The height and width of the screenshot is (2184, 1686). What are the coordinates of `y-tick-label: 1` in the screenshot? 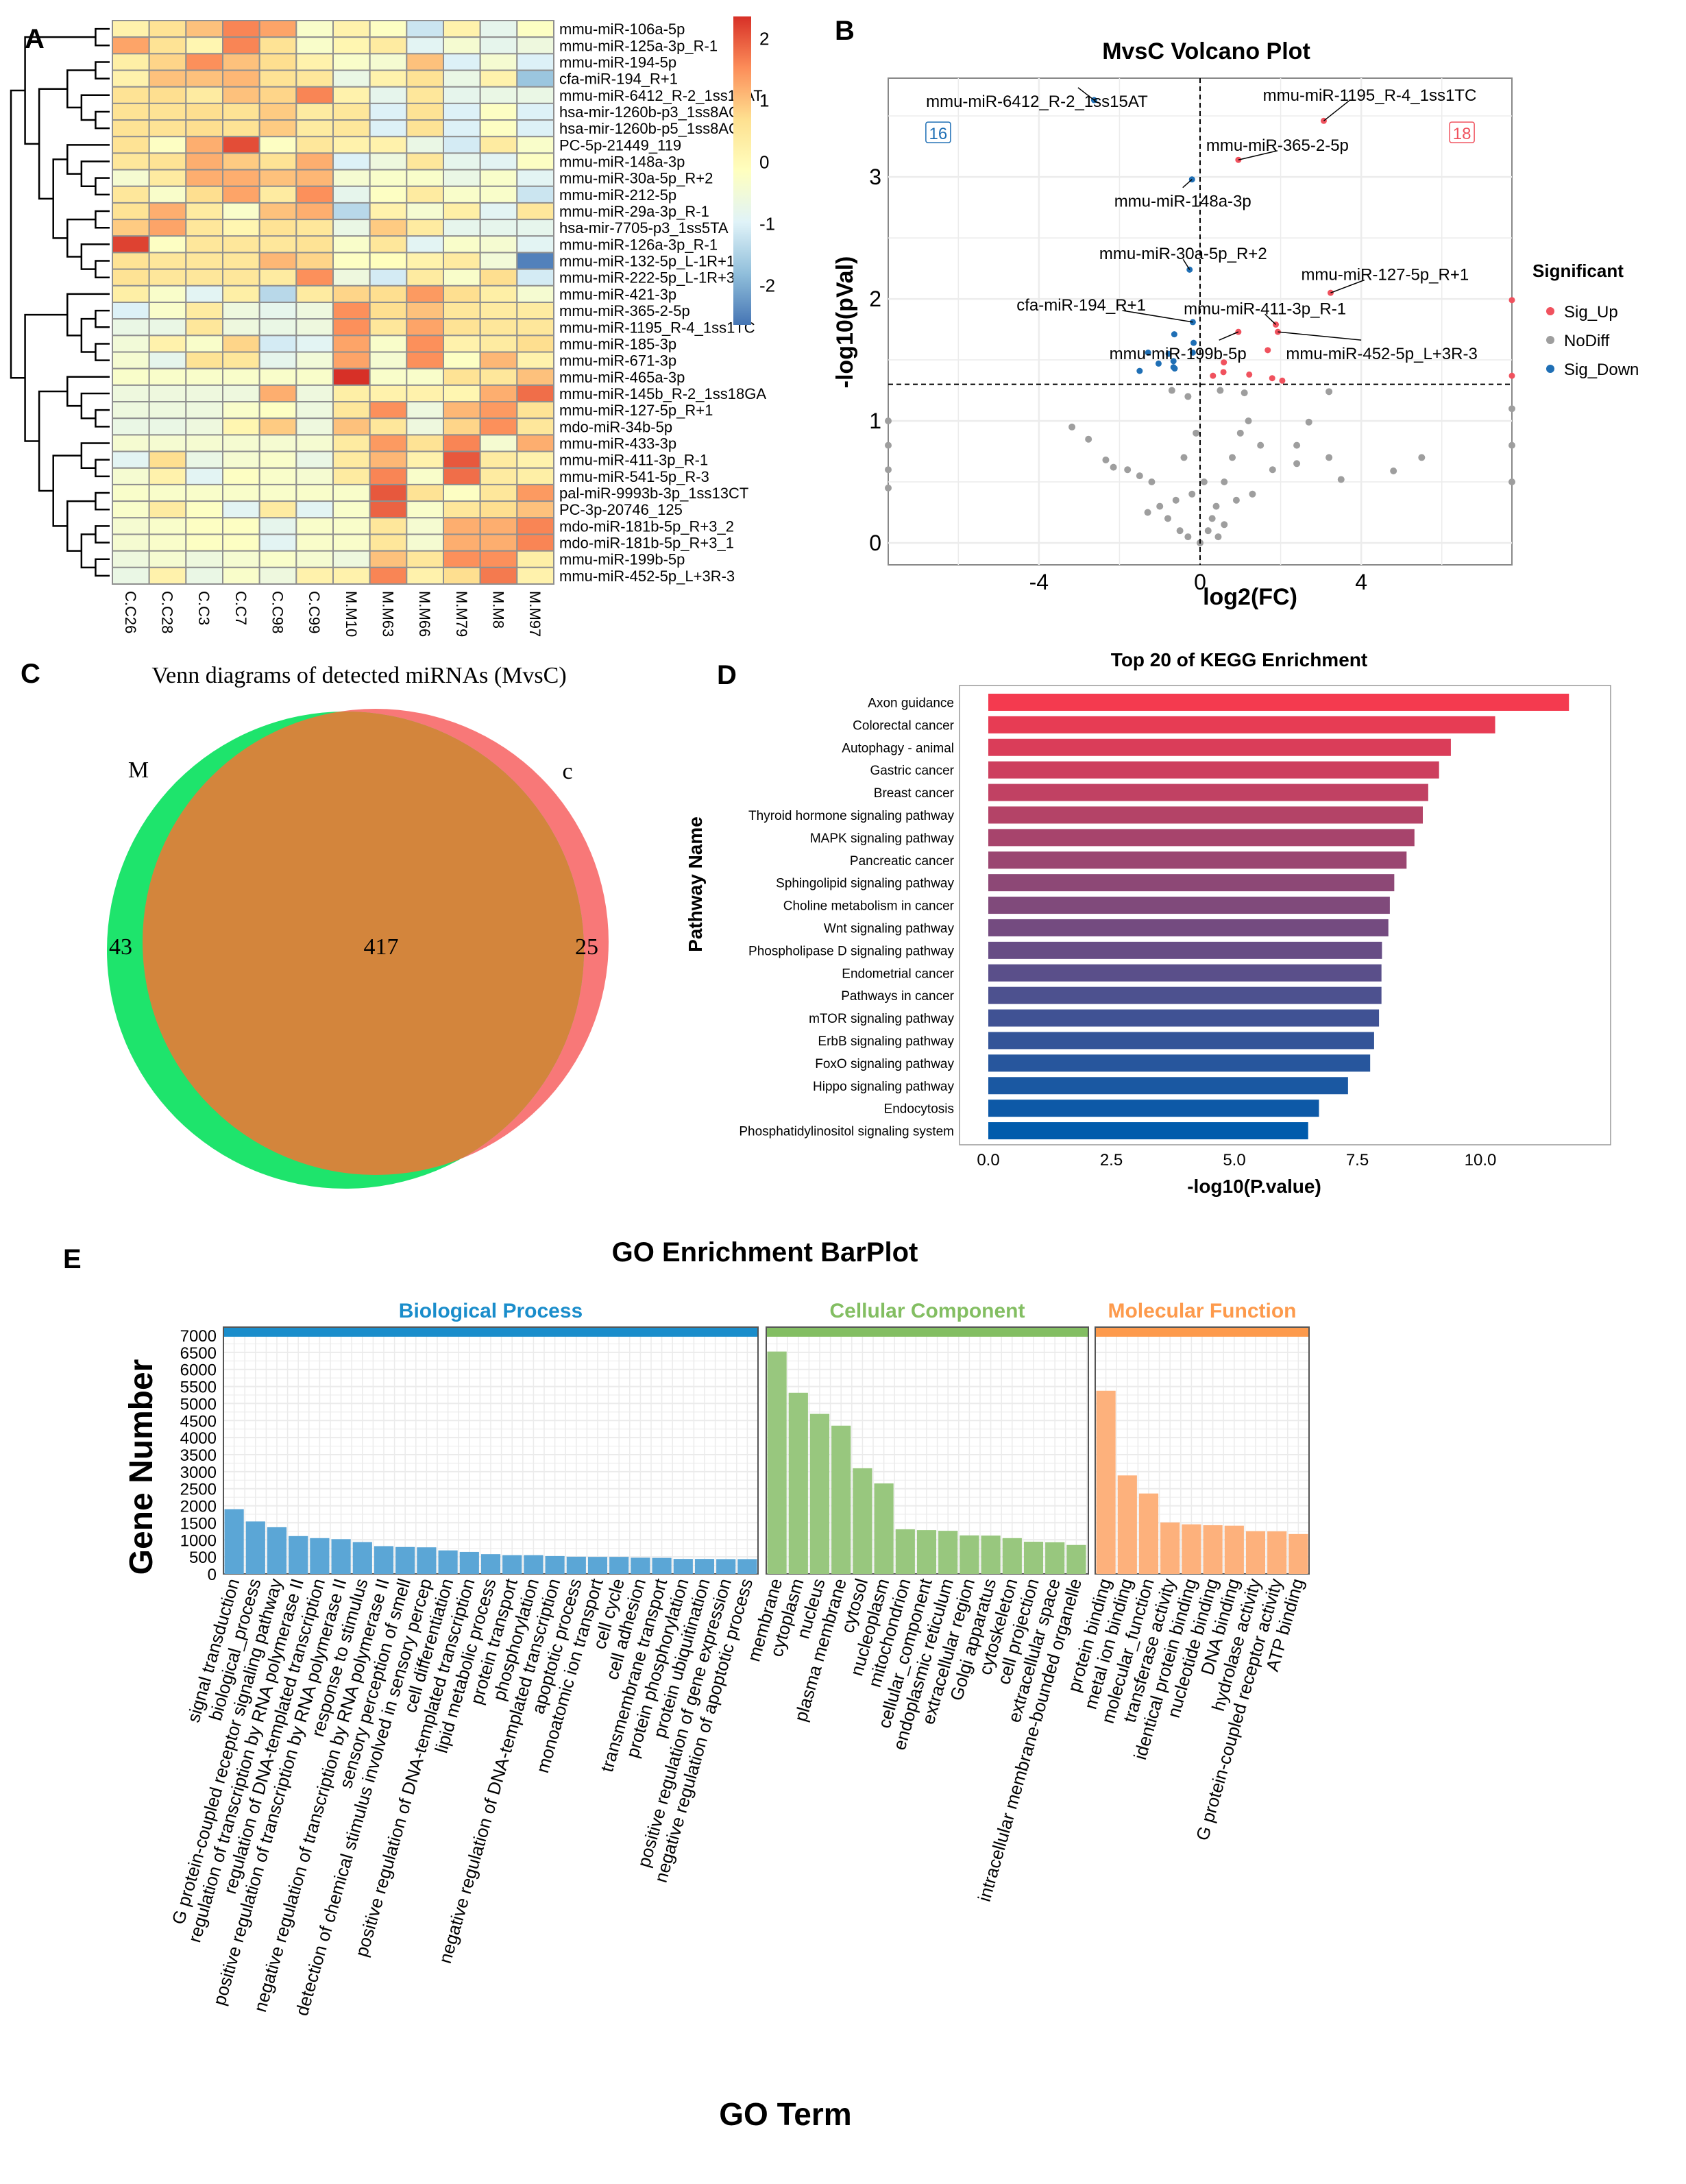 It's located at (875, 421).